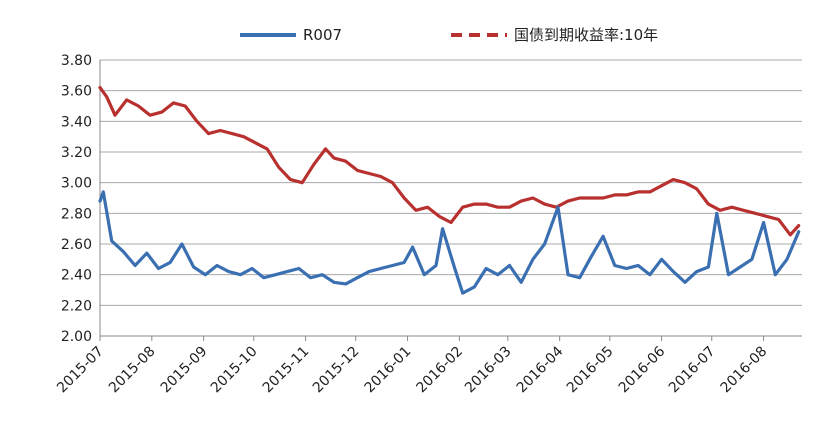 The image size is (836, 436). I want to click on x-tick-label-8: 2016-03, so click(488, 370).